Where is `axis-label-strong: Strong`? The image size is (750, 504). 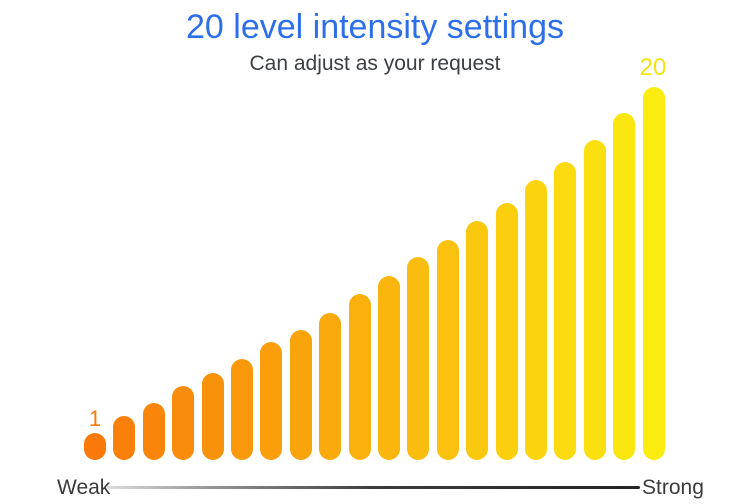 axis-label-strong: Strong is located at coordinates (673, 487).